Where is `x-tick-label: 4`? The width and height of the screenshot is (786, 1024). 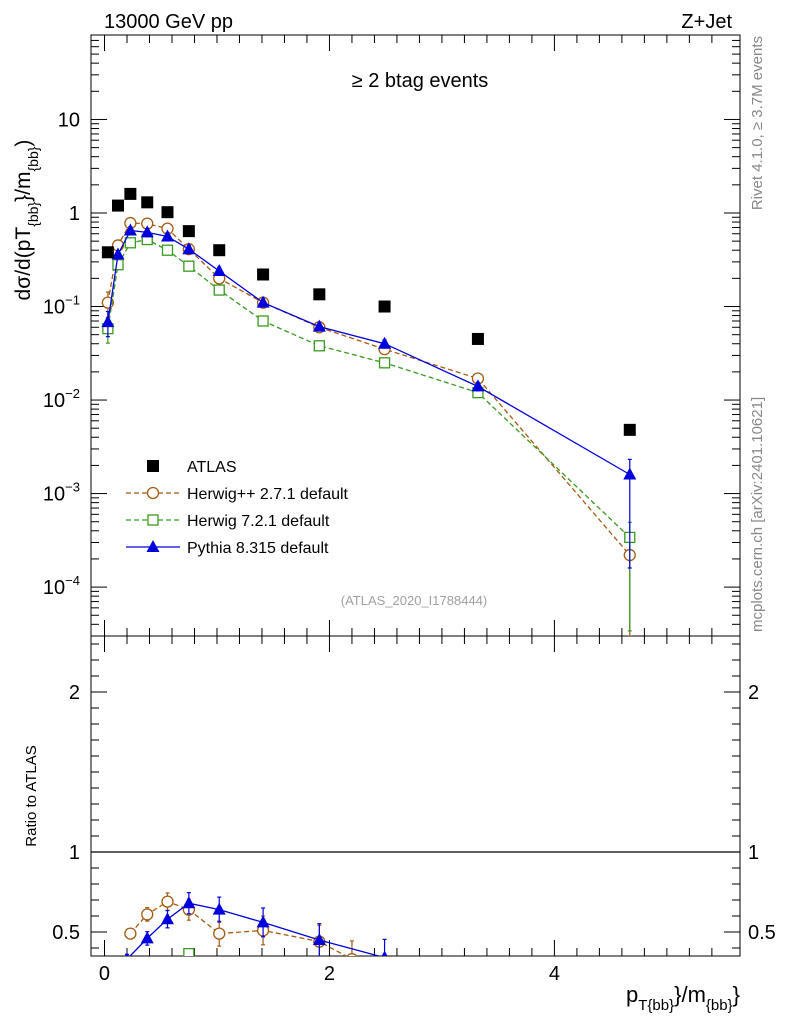 x-tick-label: 4 is located at coordinates (554, 974).